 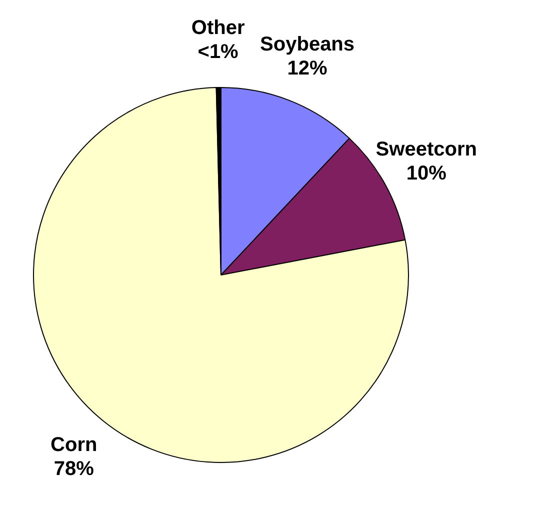 What do you see at coordinates (74, 445) in the screenshot?
I see `slice-label: Corn` at bounding box center [74, 445].